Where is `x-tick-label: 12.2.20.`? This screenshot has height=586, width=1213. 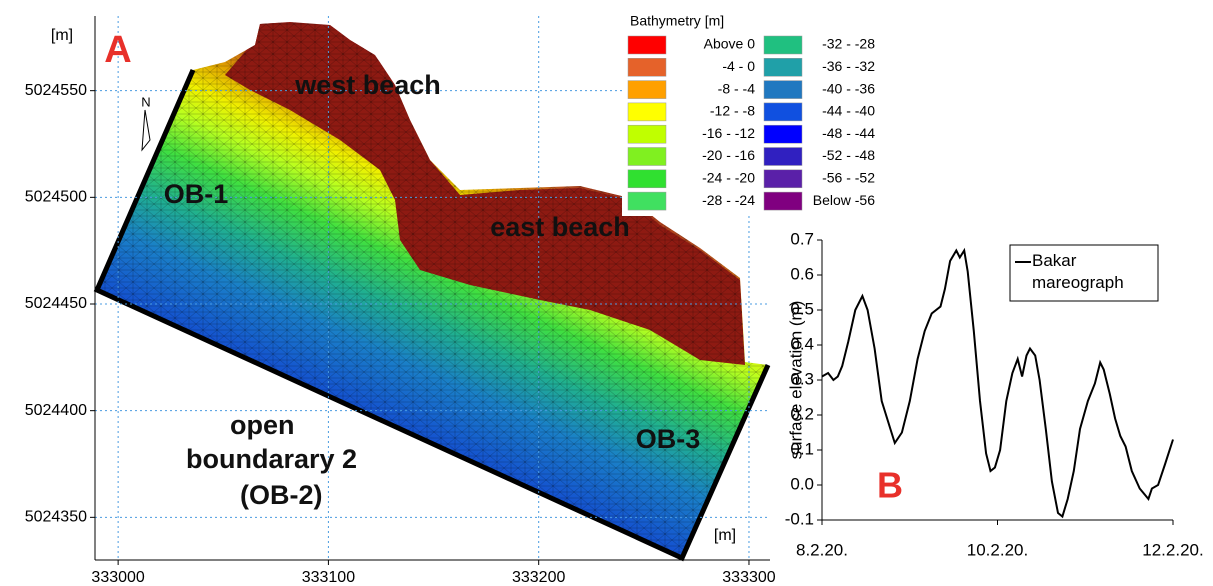
x-tick-label: 12.2.20. is located at coordinates (1172, 549).